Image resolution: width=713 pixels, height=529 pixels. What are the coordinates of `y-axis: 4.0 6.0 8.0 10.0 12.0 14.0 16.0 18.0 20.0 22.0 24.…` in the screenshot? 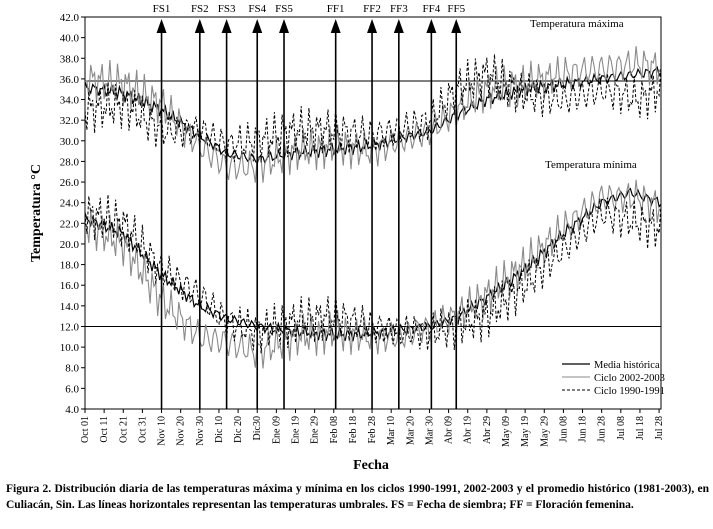 It's located at (72, 214).